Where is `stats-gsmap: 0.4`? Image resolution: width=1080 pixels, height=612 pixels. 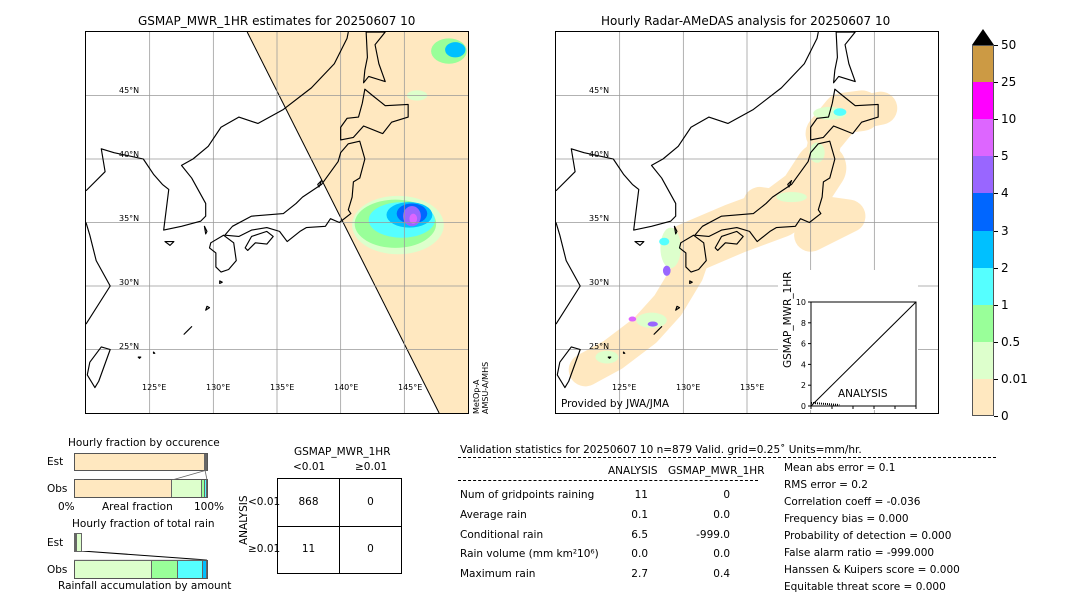 stats-gsmap: 0.4 is located at coordinates (721, 574).